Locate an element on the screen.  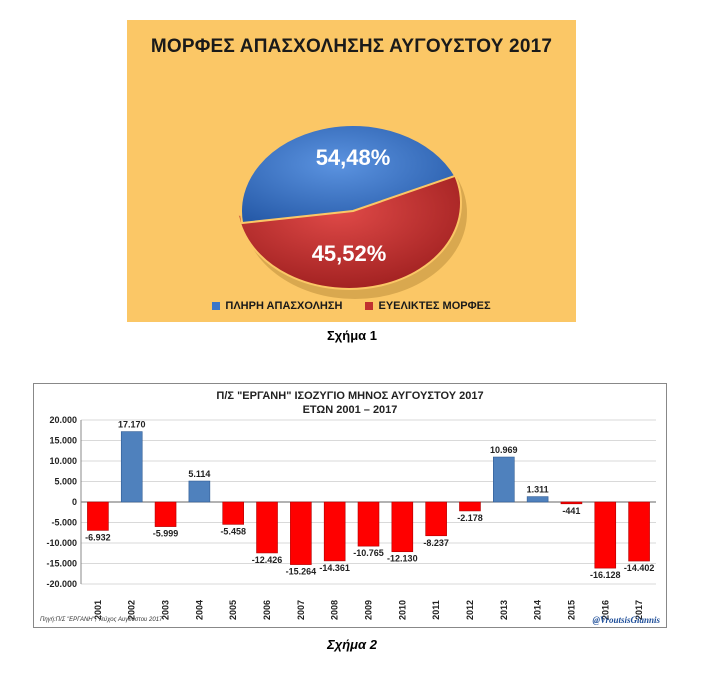
bar-value-label: -5.458 is located at coordinates (233, 531).